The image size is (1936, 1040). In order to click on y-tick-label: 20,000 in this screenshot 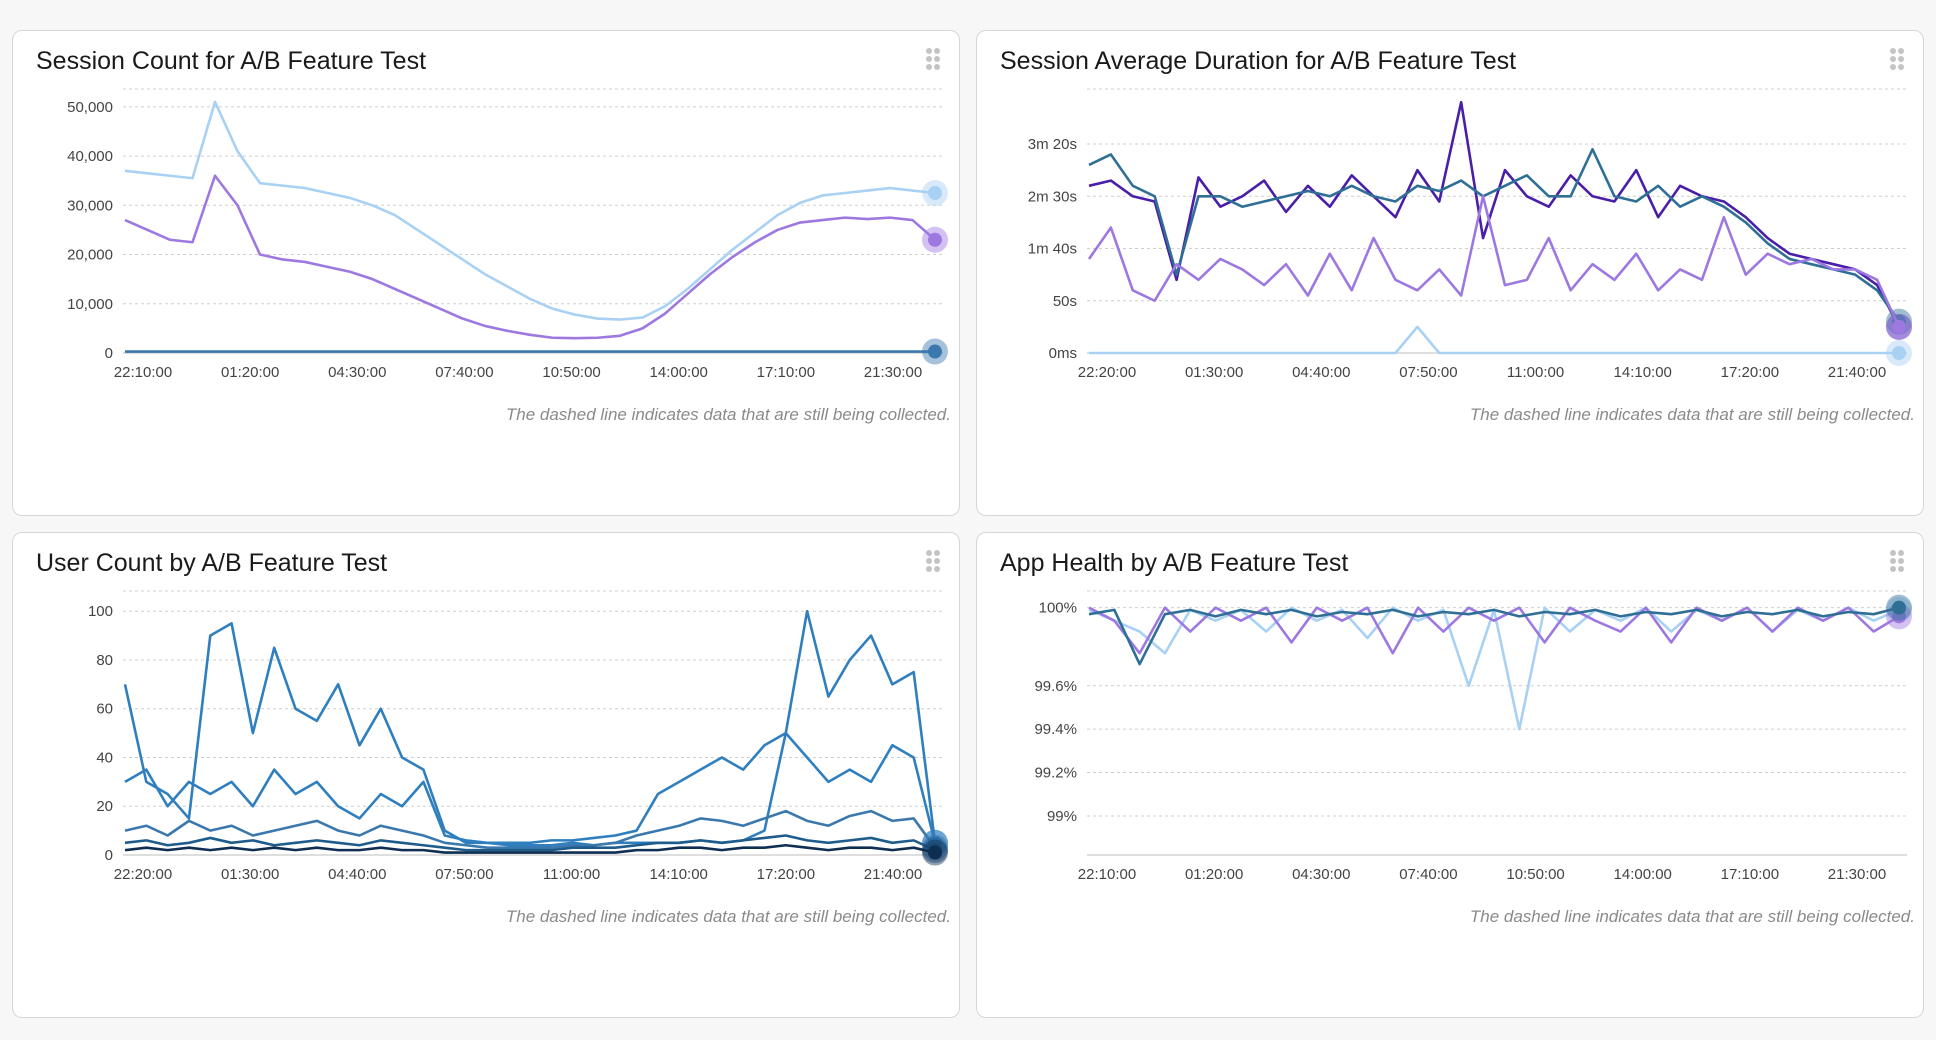, I will do `click(90, 255)`.